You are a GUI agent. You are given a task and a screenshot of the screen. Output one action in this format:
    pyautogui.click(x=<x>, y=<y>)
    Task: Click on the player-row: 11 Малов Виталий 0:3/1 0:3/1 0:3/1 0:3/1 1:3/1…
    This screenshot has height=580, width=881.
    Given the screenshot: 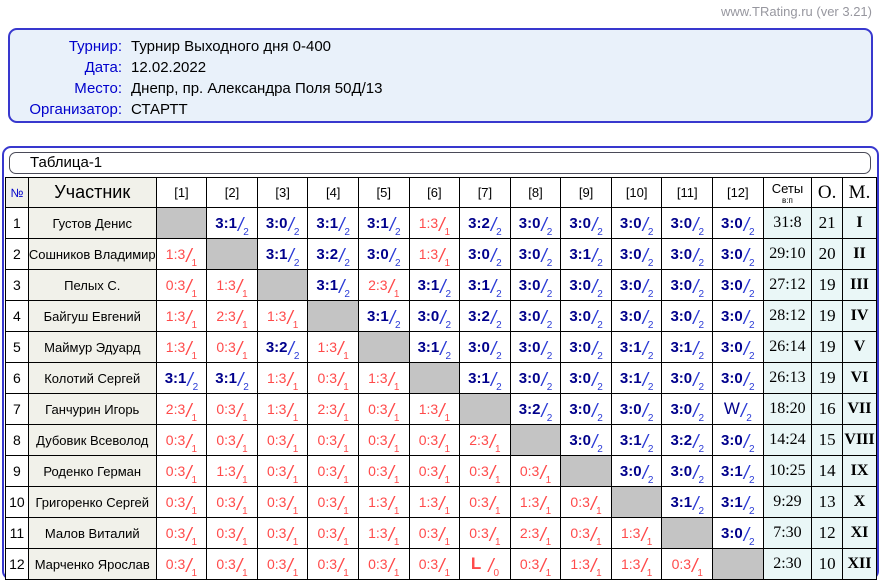 What is the action you would take?
    pyautogui.click(x=441, y=533)
    